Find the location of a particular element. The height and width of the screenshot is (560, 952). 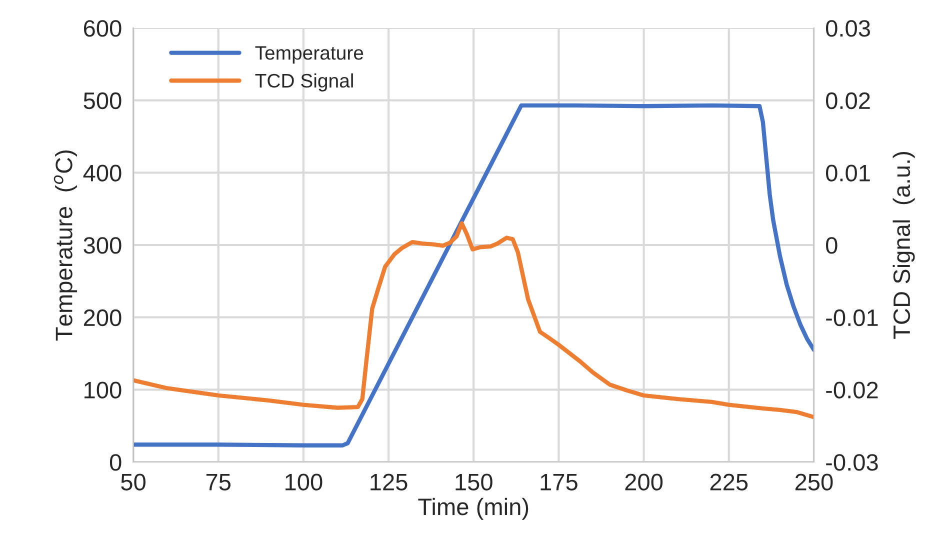

y2-tick-label: 0.02 is located at coordinates (848, 101).